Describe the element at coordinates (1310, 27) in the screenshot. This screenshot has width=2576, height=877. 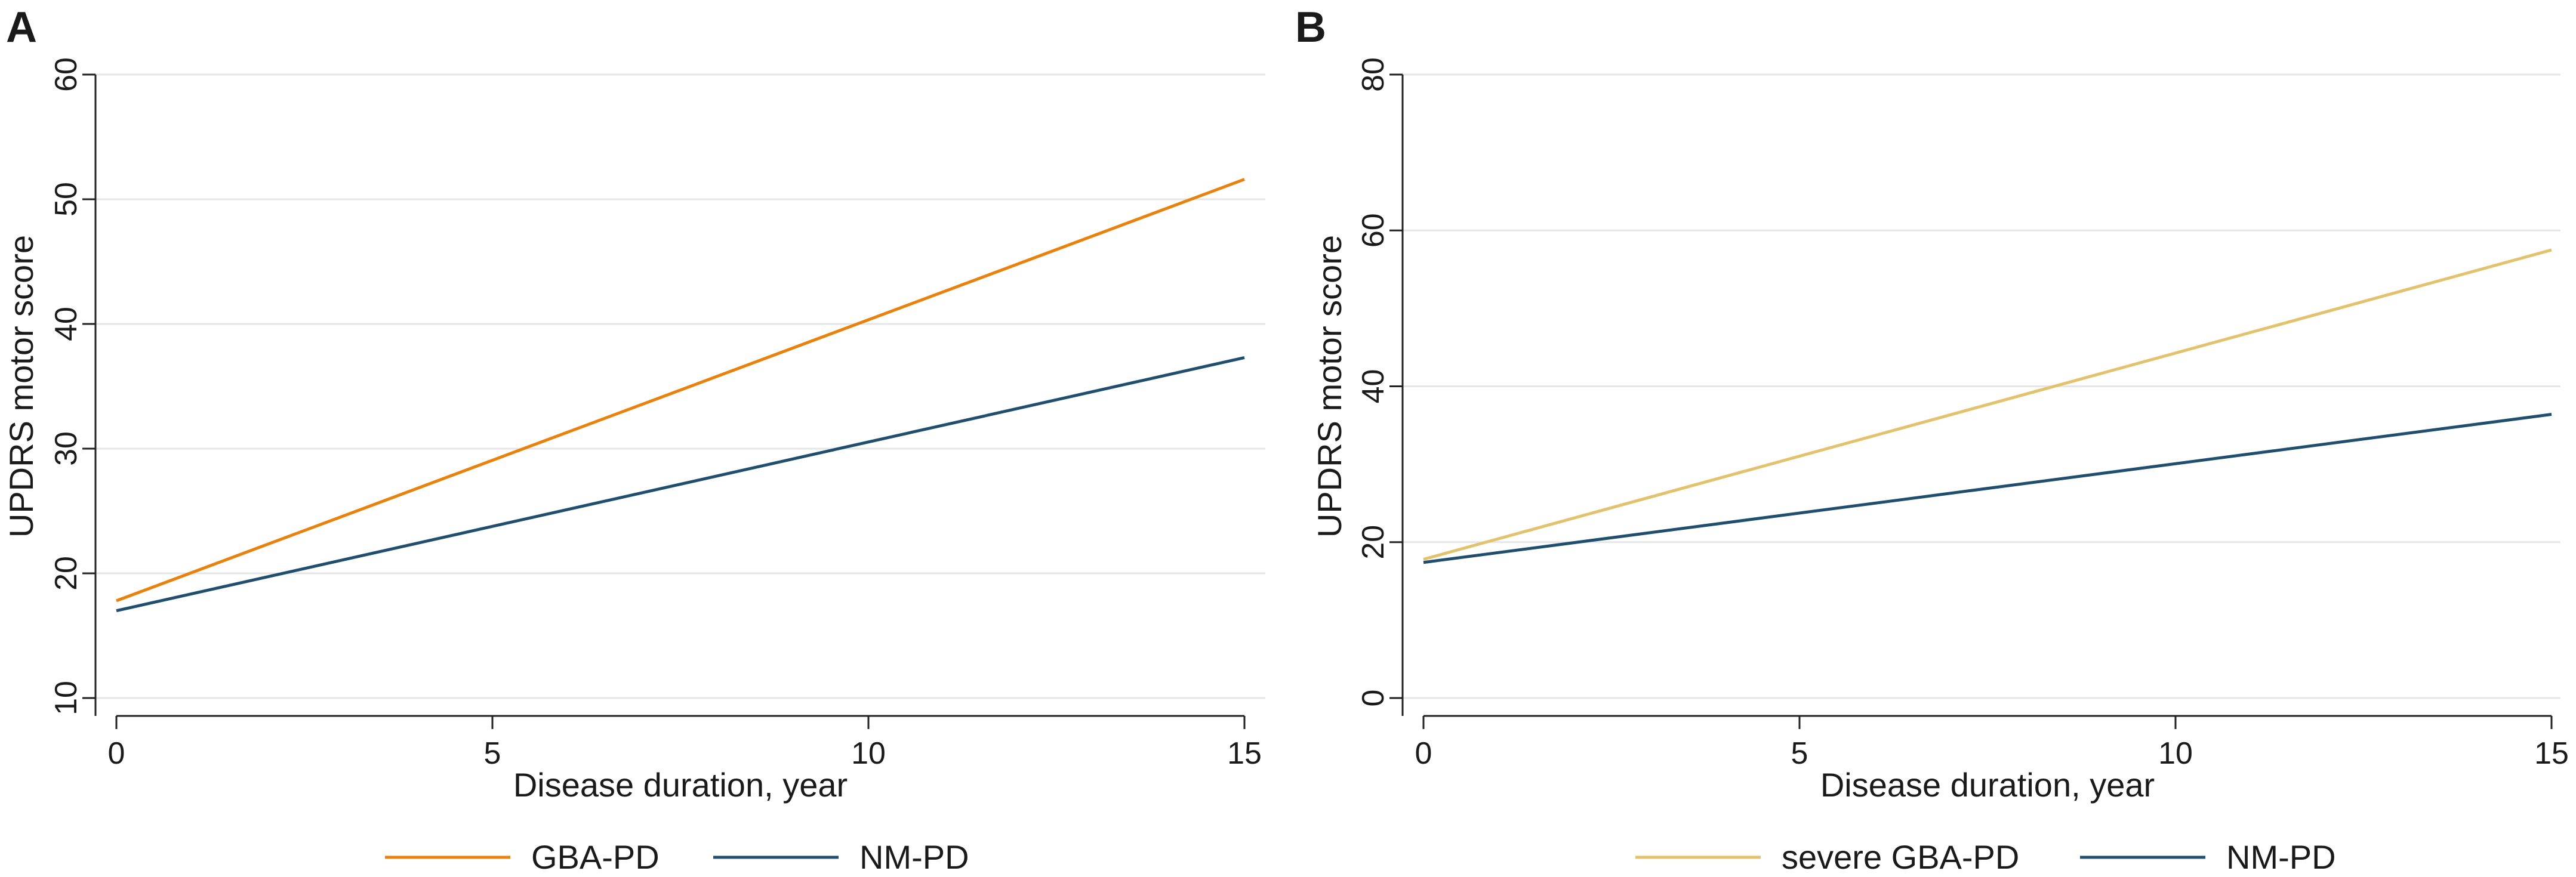
I see `panel-letter: B` at that location.